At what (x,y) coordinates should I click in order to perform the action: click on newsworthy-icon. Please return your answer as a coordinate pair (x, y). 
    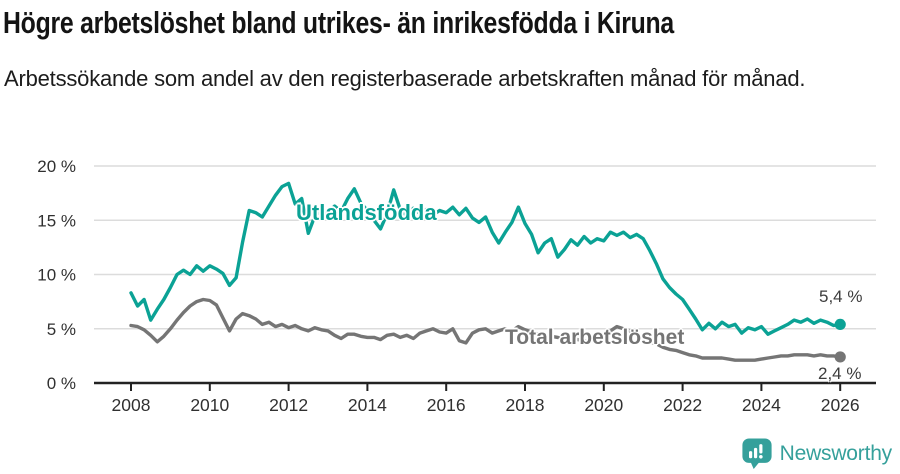
    Looking at the image, I should click on (757, 454).